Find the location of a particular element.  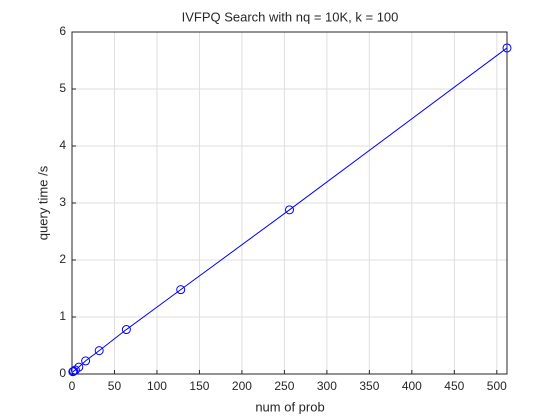

x-tick-label: 400 is located at coordinates (412, 386).